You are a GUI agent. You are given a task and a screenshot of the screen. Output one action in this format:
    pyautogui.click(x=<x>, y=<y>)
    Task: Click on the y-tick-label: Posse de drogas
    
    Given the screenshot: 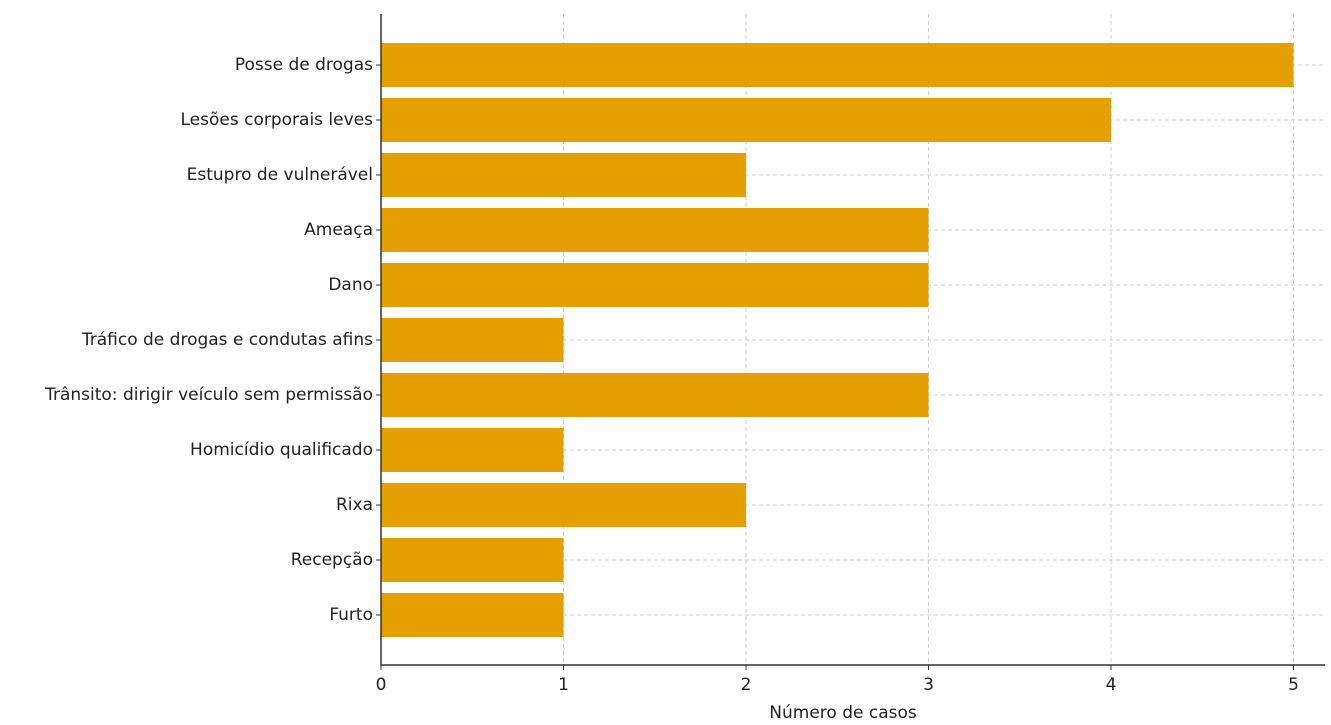 What is the action you would take?
    pyautogui.click(x=304, y=65)
    